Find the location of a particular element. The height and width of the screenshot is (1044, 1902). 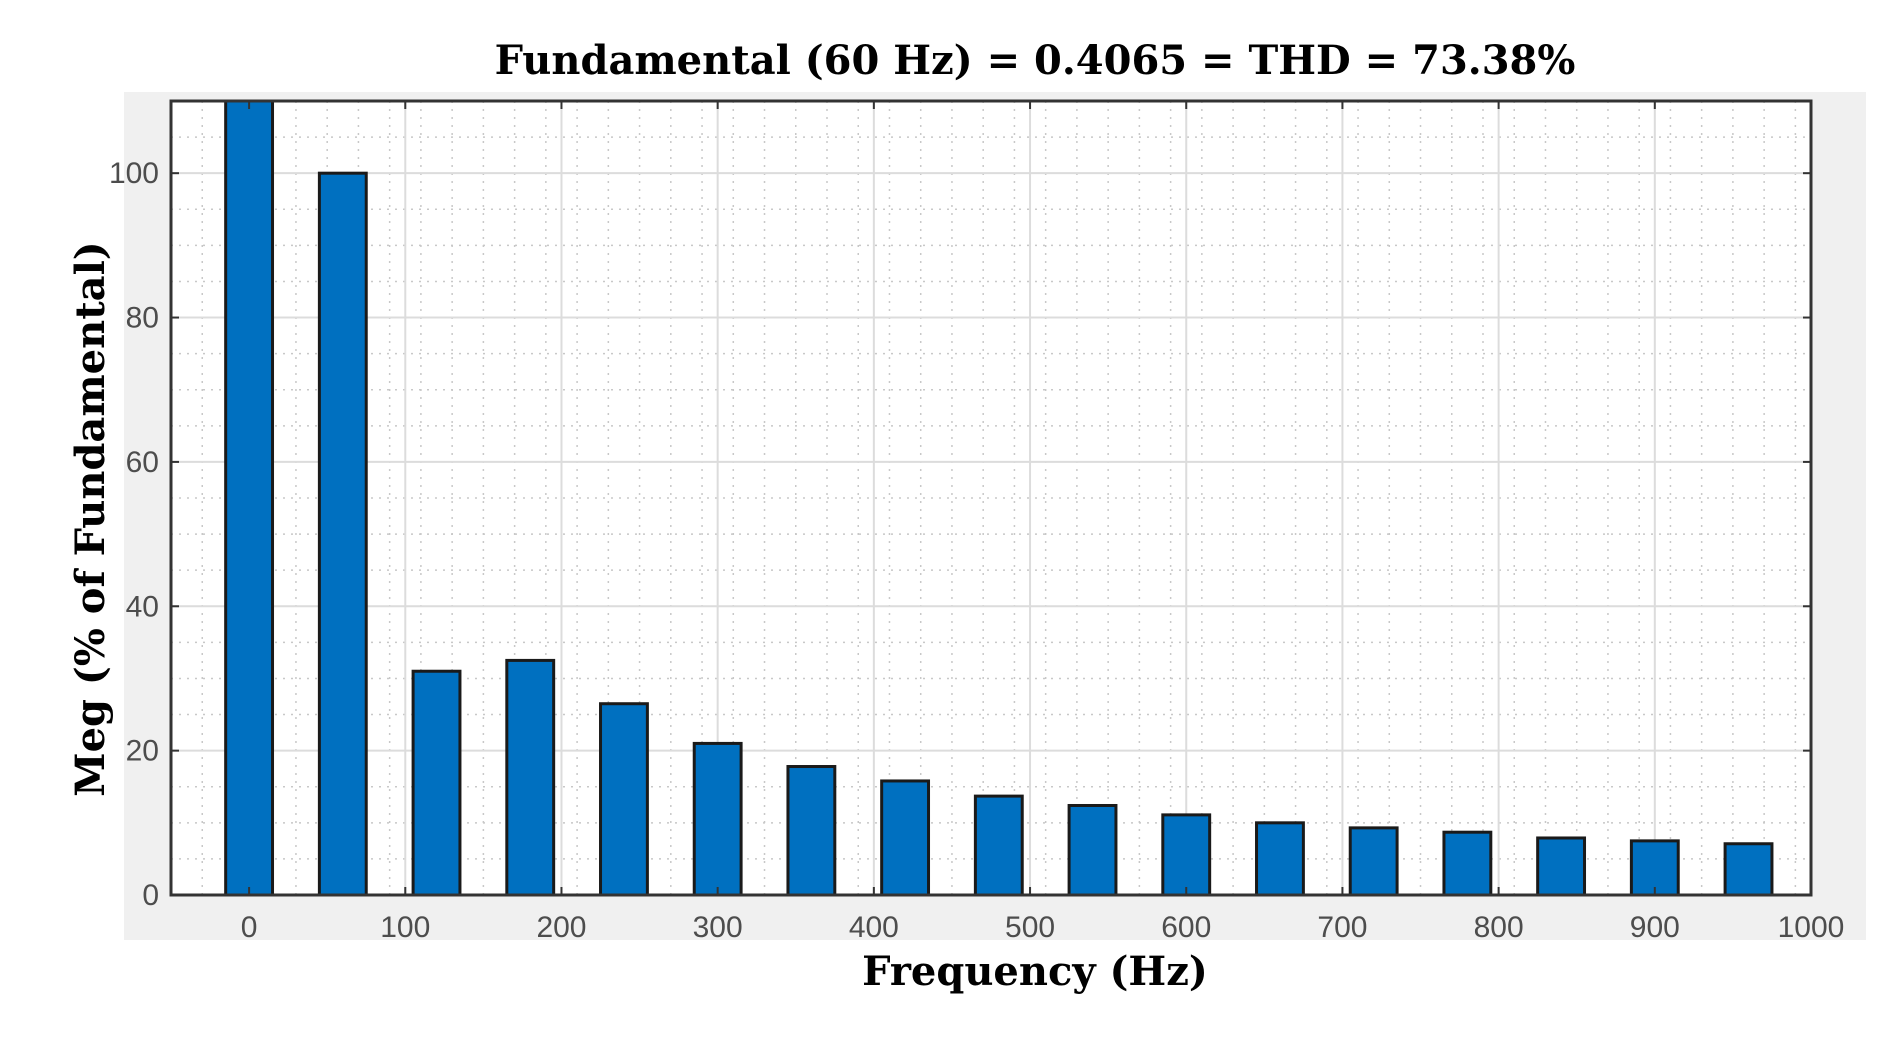

y-tick-label: 20 is located at coordinates (142, 751).